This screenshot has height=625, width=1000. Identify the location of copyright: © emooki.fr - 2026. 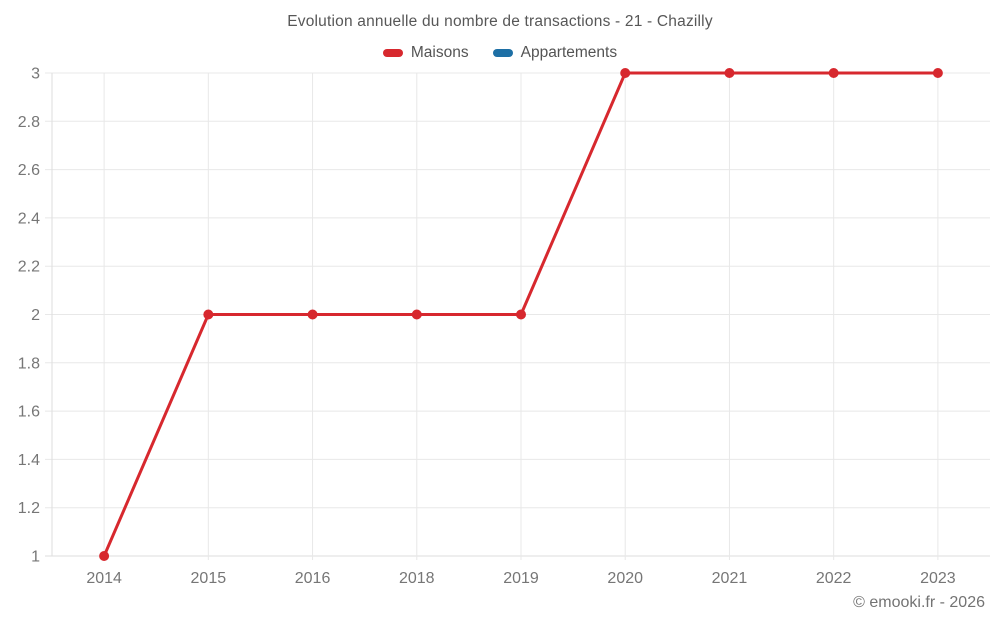
(919, 602).